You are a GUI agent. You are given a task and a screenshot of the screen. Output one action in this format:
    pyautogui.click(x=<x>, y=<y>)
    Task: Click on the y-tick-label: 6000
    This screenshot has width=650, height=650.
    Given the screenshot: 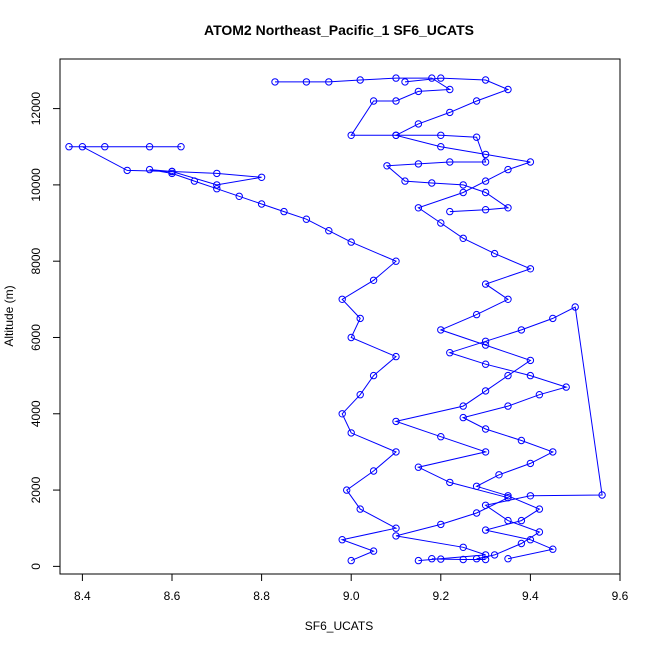 What is the action you would take?
    pyautogui.click(x=36, y=337)
    